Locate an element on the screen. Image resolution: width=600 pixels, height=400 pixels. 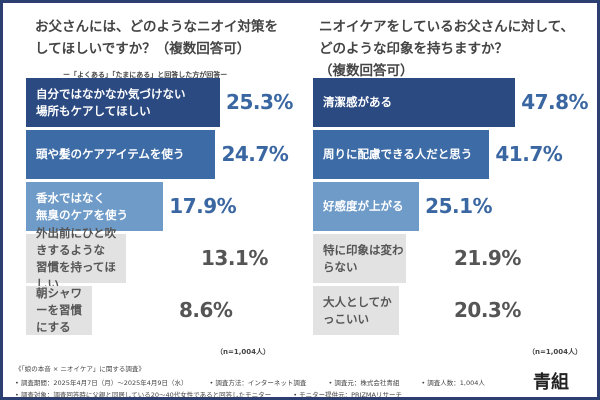
value-label: 24.7% is located at coordinates (255, 154).